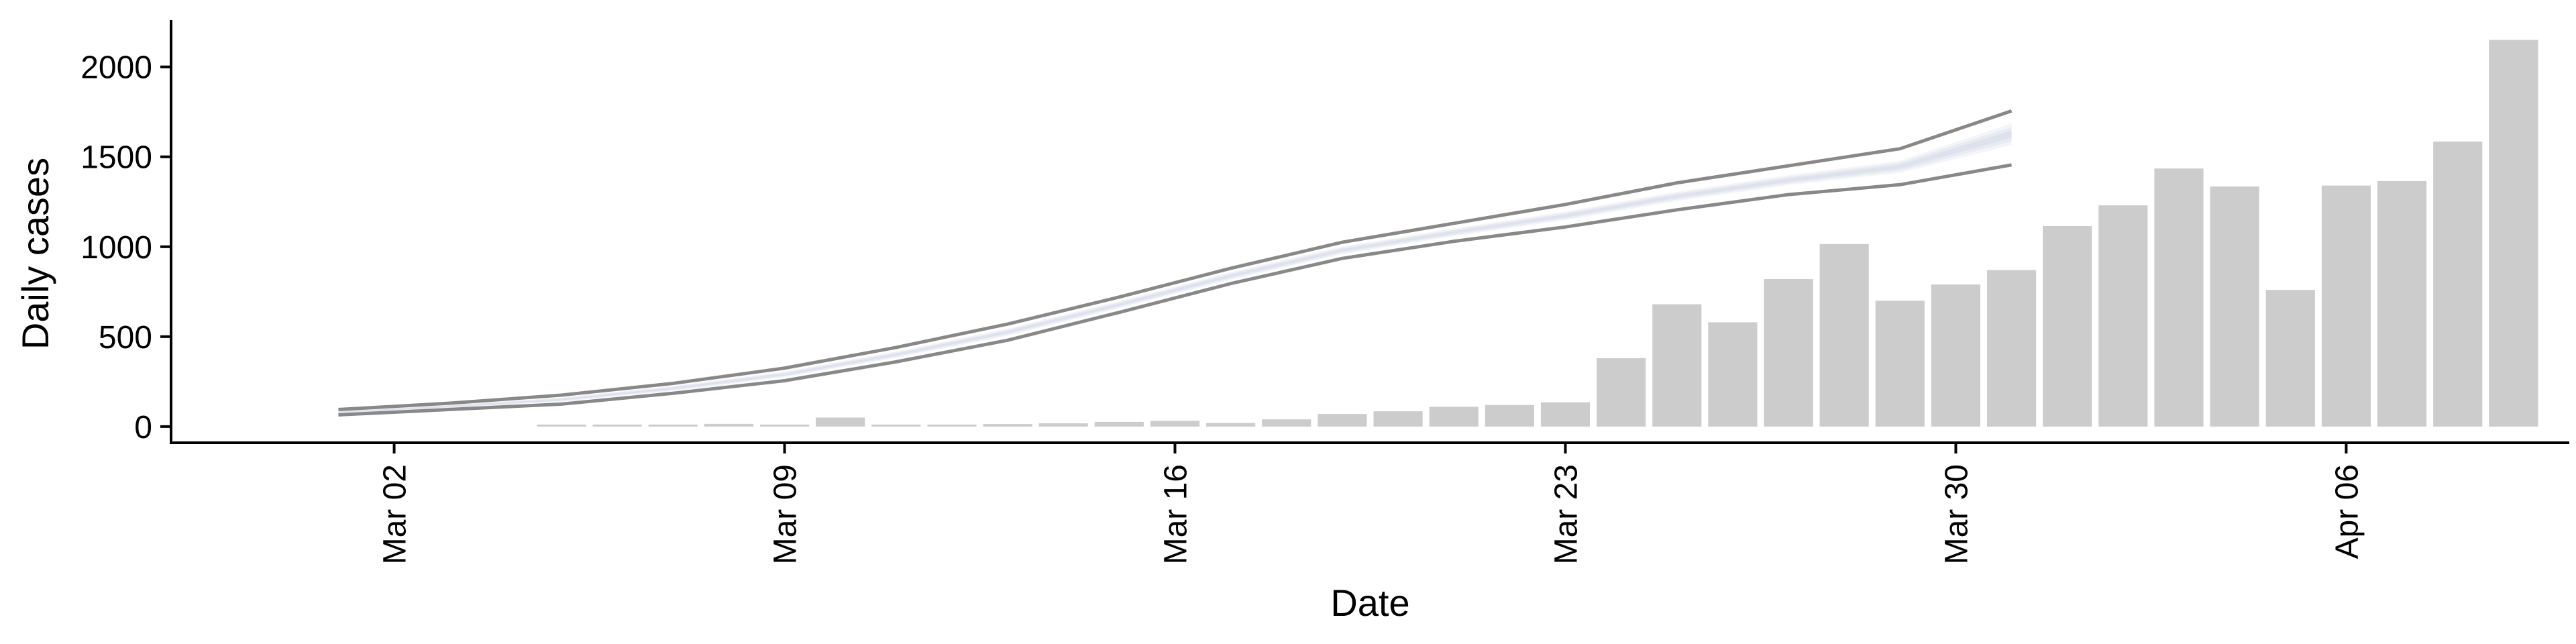 The width and height of the screenshot is (2576, 644). What do you see at coordinates (116, 158) in the screenshot?
I see `y-tick-label: 1500` at bounding box center [116, 158].